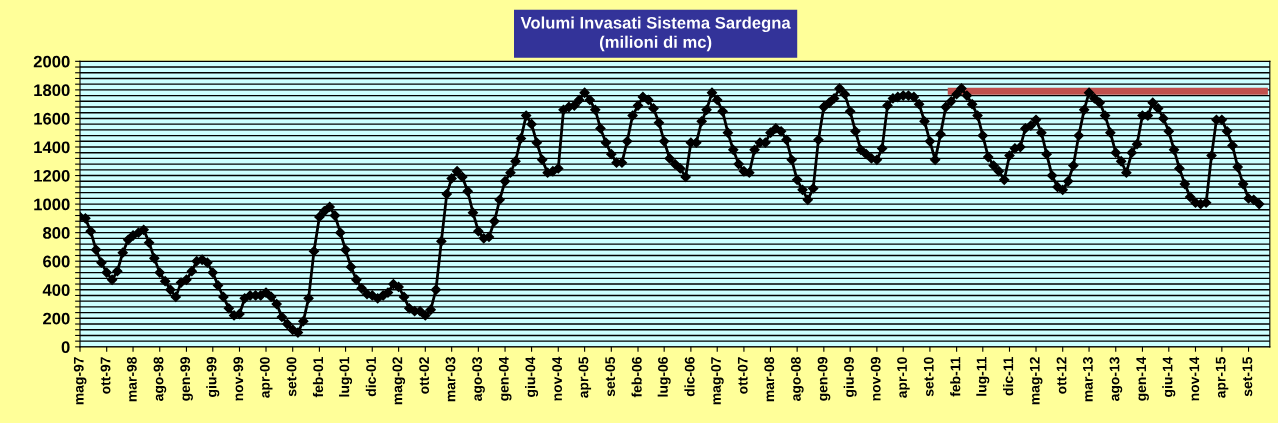 This screenshot has height=423, width=1278. Describe the element at coordinates (655, 24) in the screenshot. I see `chart-title: Volumi Invasati Sistema Sardegna` at that location.